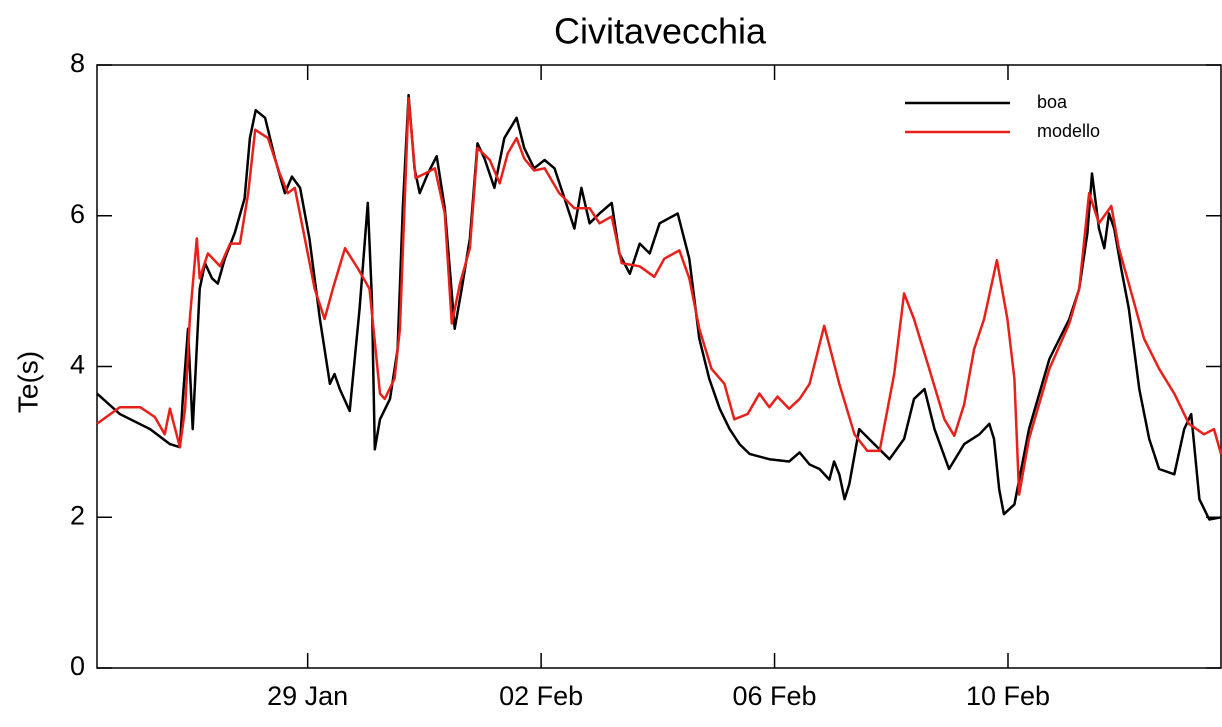 This screenshot has width=1222, height=727. Describe the element at coordinates (27, 382) in the screenshot. I see `y-axis-label: Te(s)` at that location.